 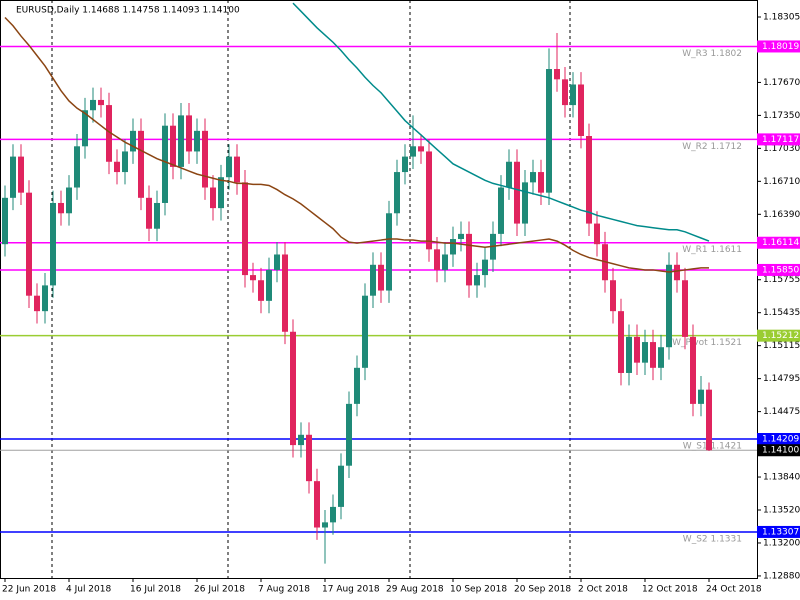 I want to click on x-tick-label: 2 Oct 2018, so click(x=603, y=590).